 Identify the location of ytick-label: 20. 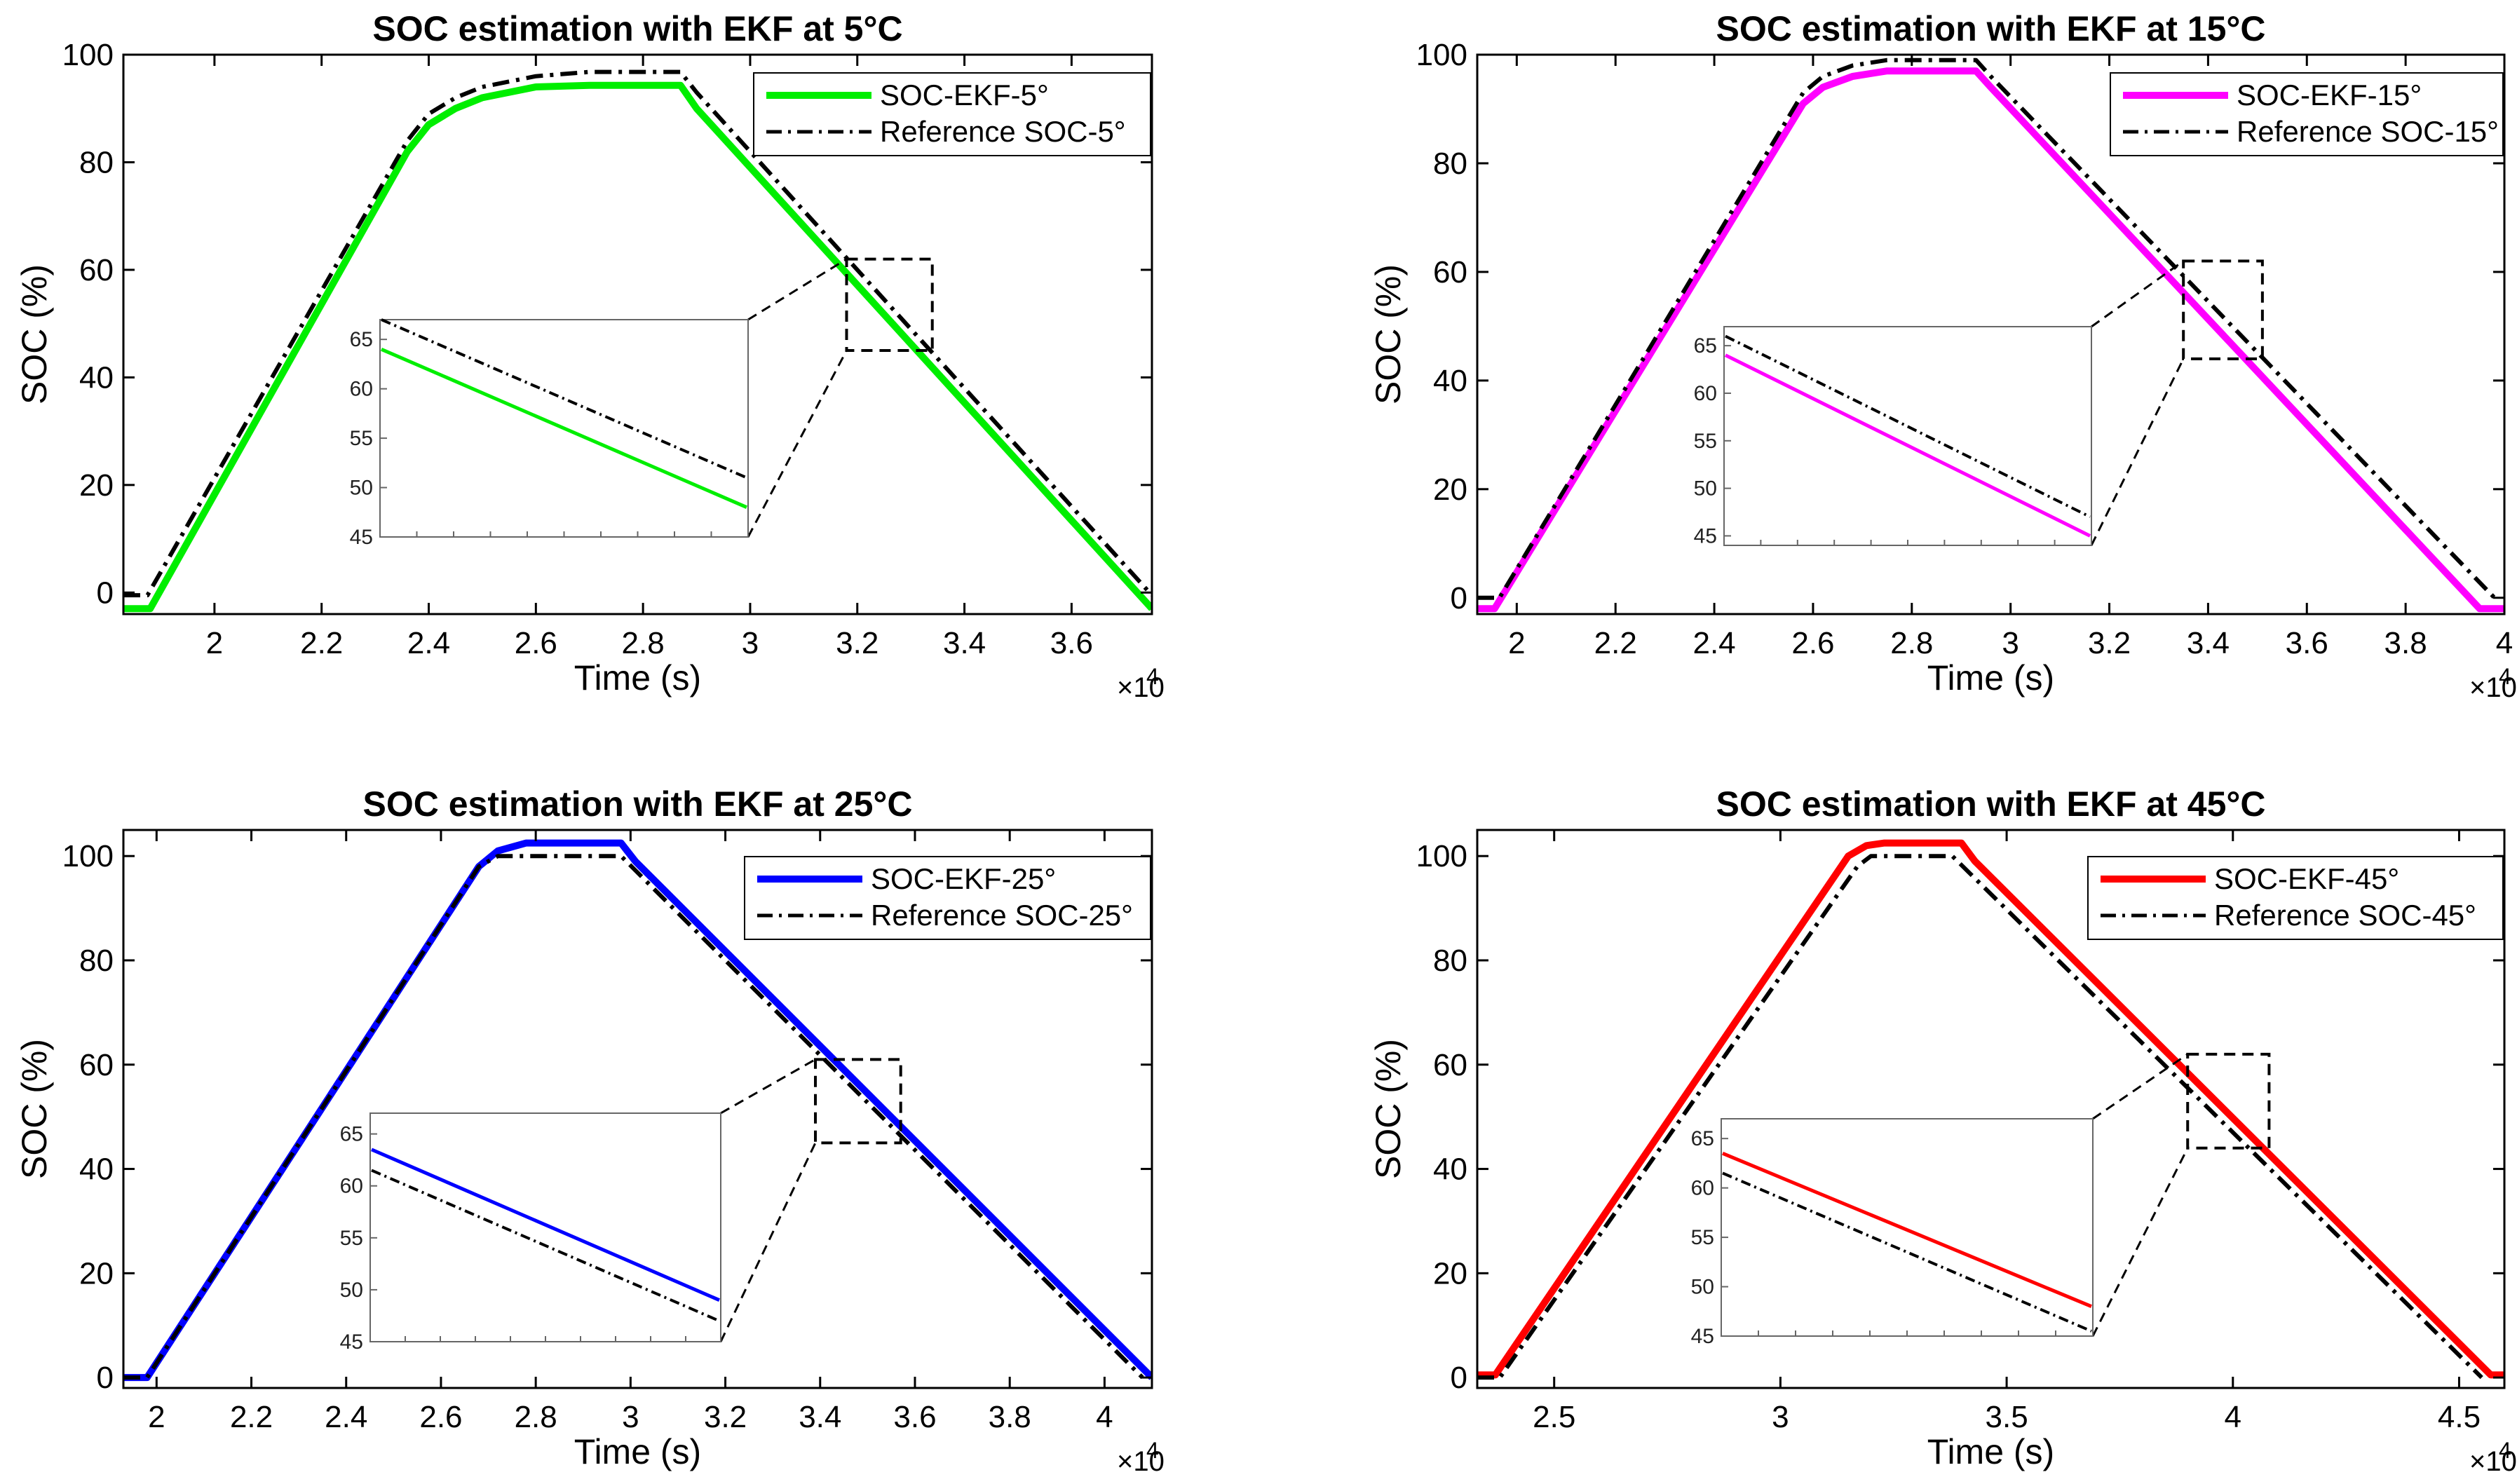
(97, 485).